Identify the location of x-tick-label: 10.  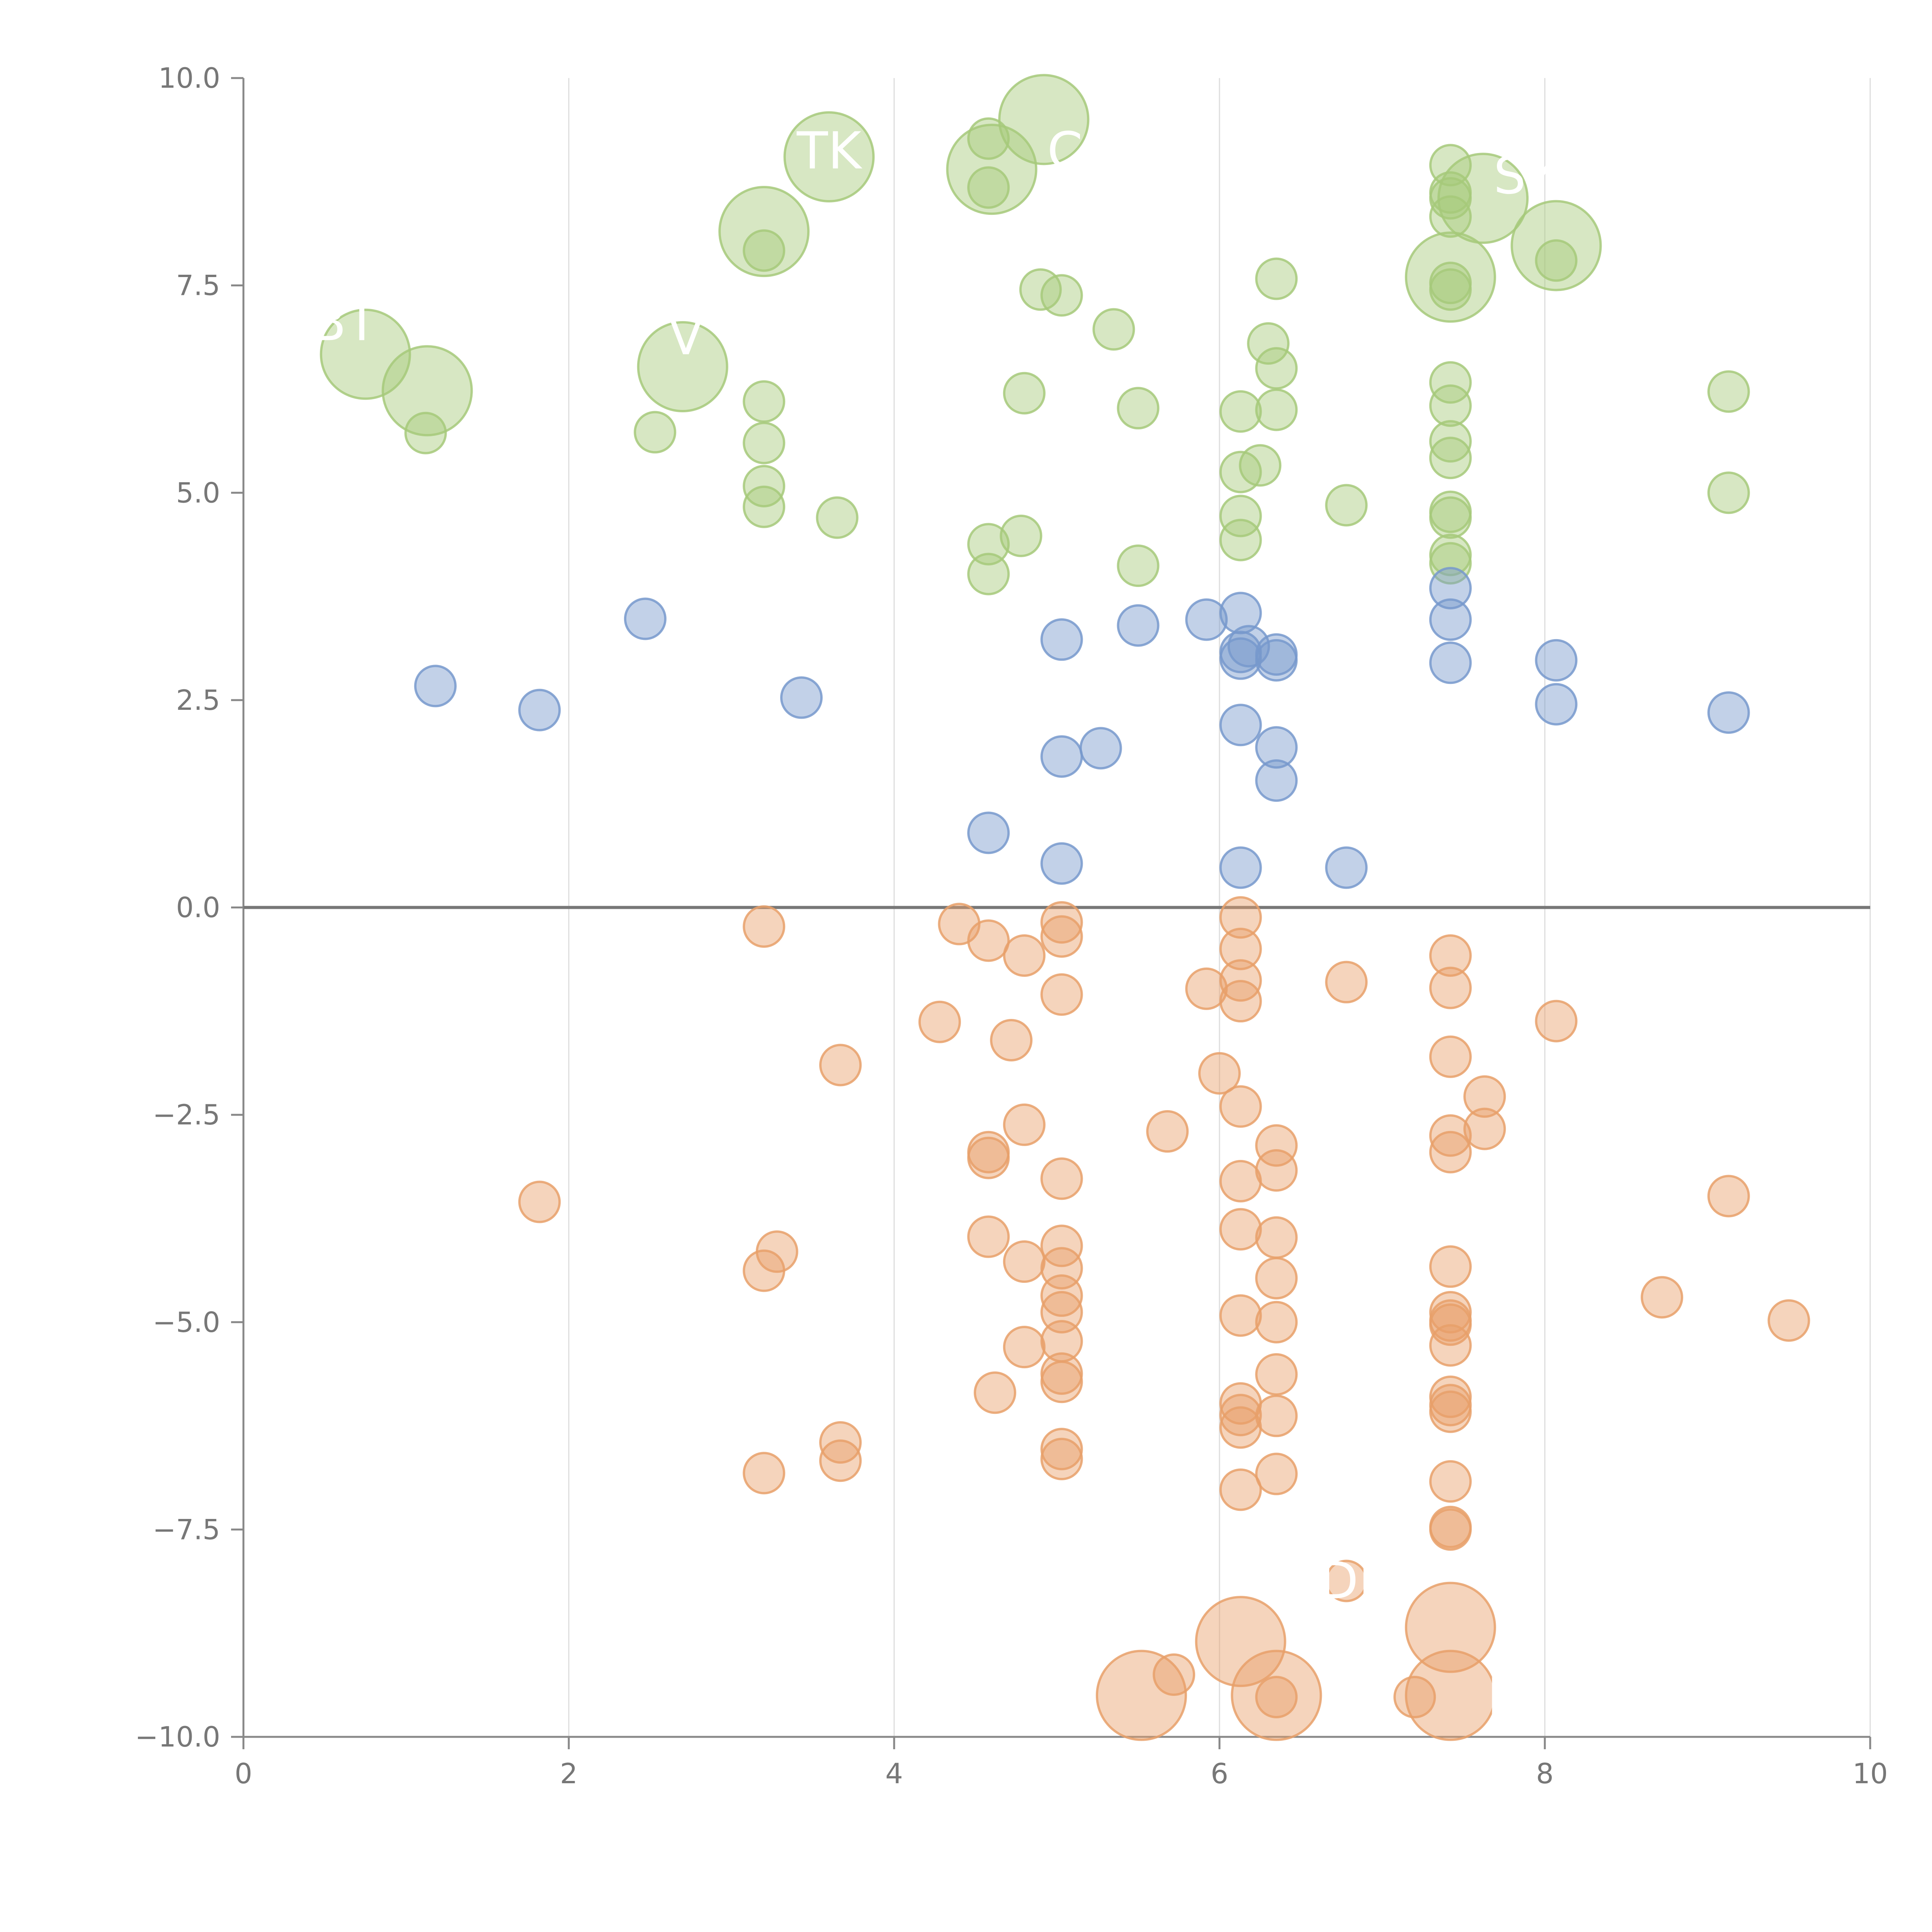
(1870, 1773).